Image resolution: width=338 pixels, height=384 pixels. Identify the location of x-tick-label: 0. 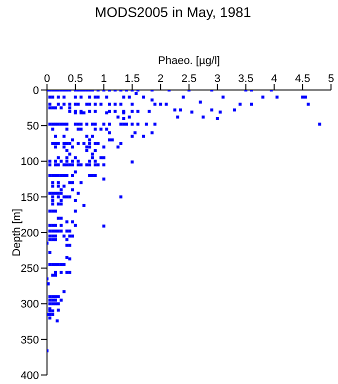
(47, 79).